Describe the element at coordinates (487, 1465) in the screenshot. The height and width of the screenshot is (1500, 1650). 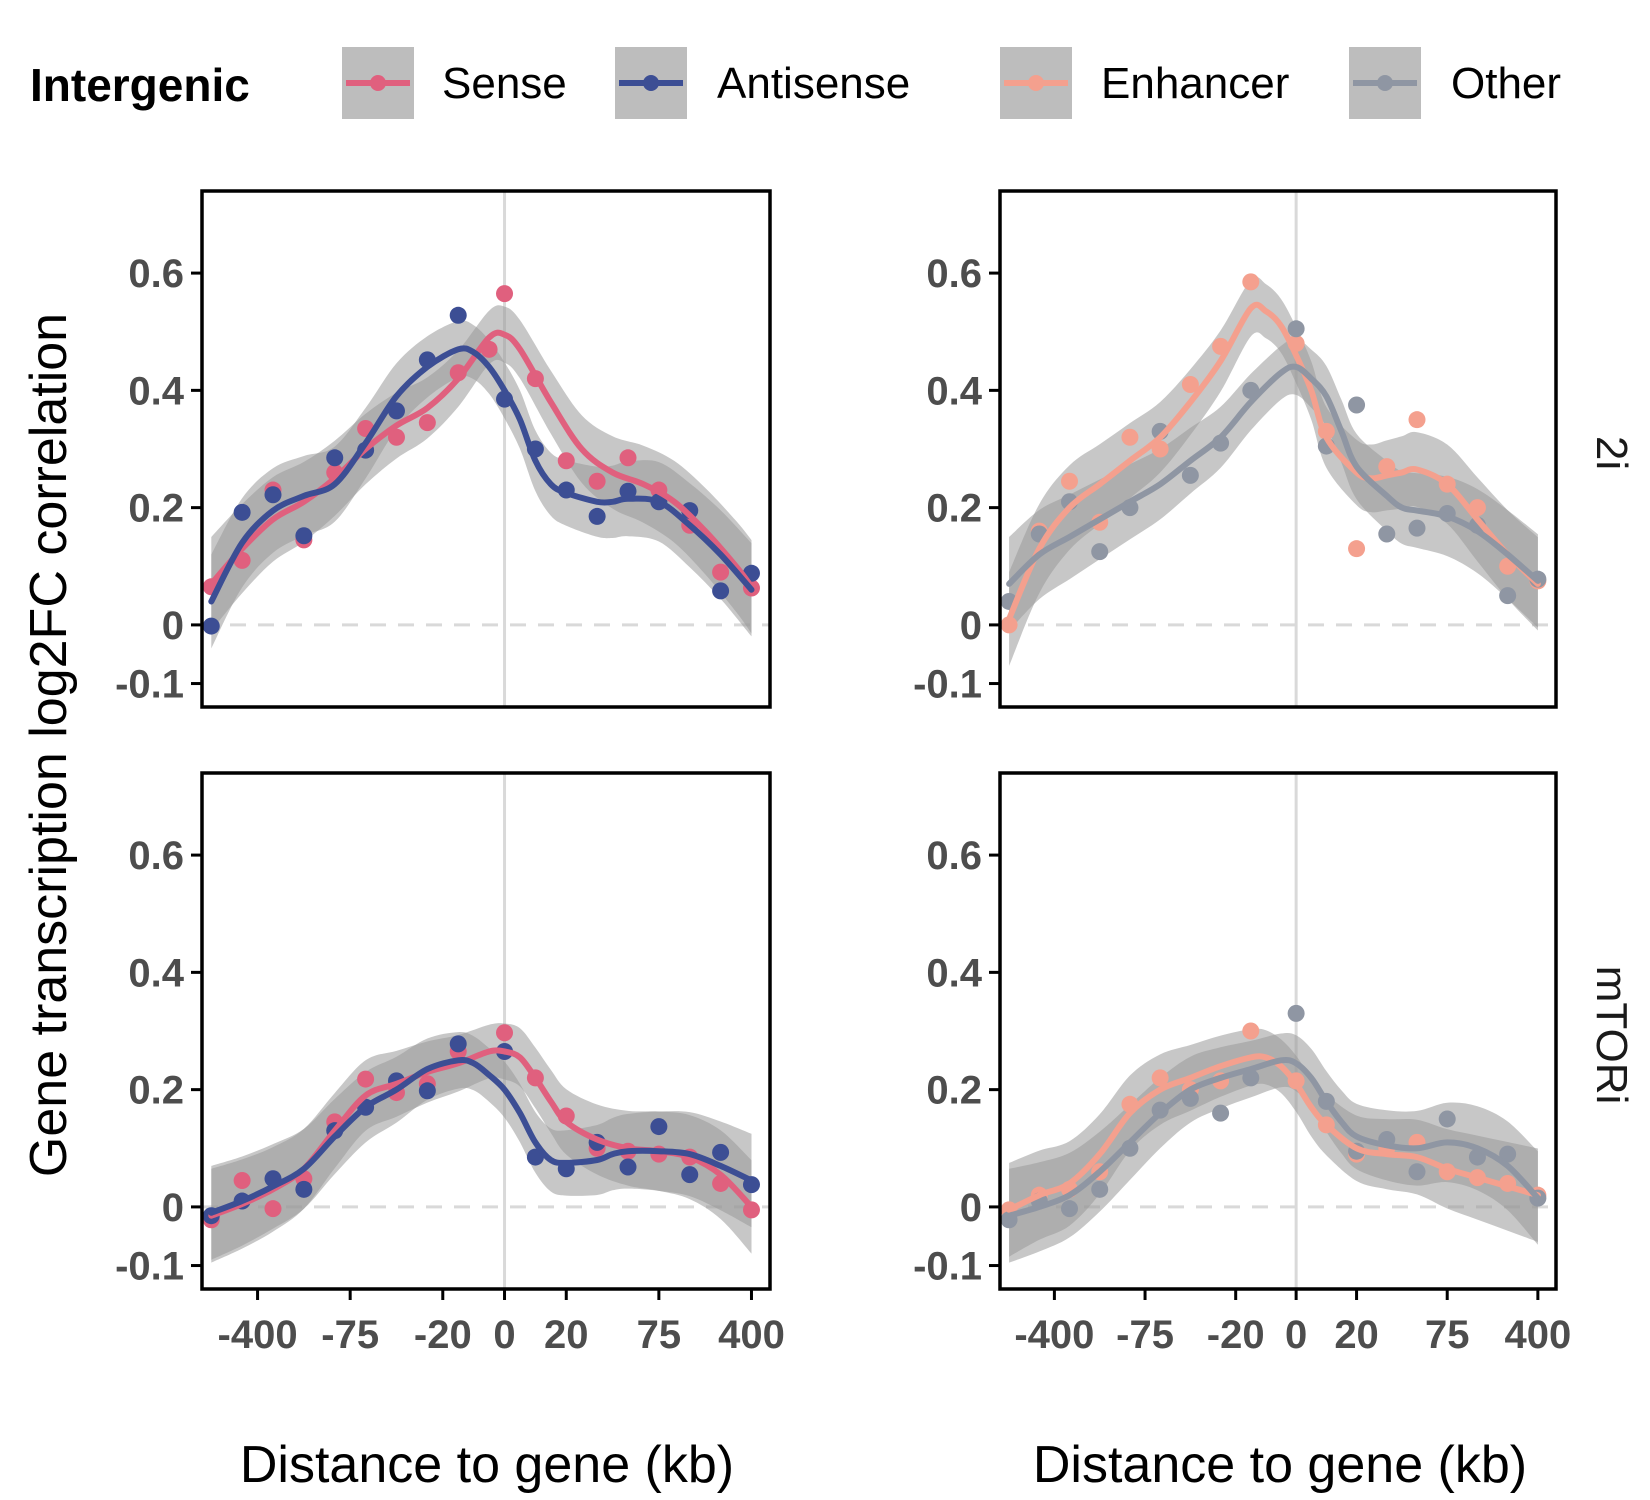
I see `x-axis-title-left: Distance to gene (kb)` at that location.